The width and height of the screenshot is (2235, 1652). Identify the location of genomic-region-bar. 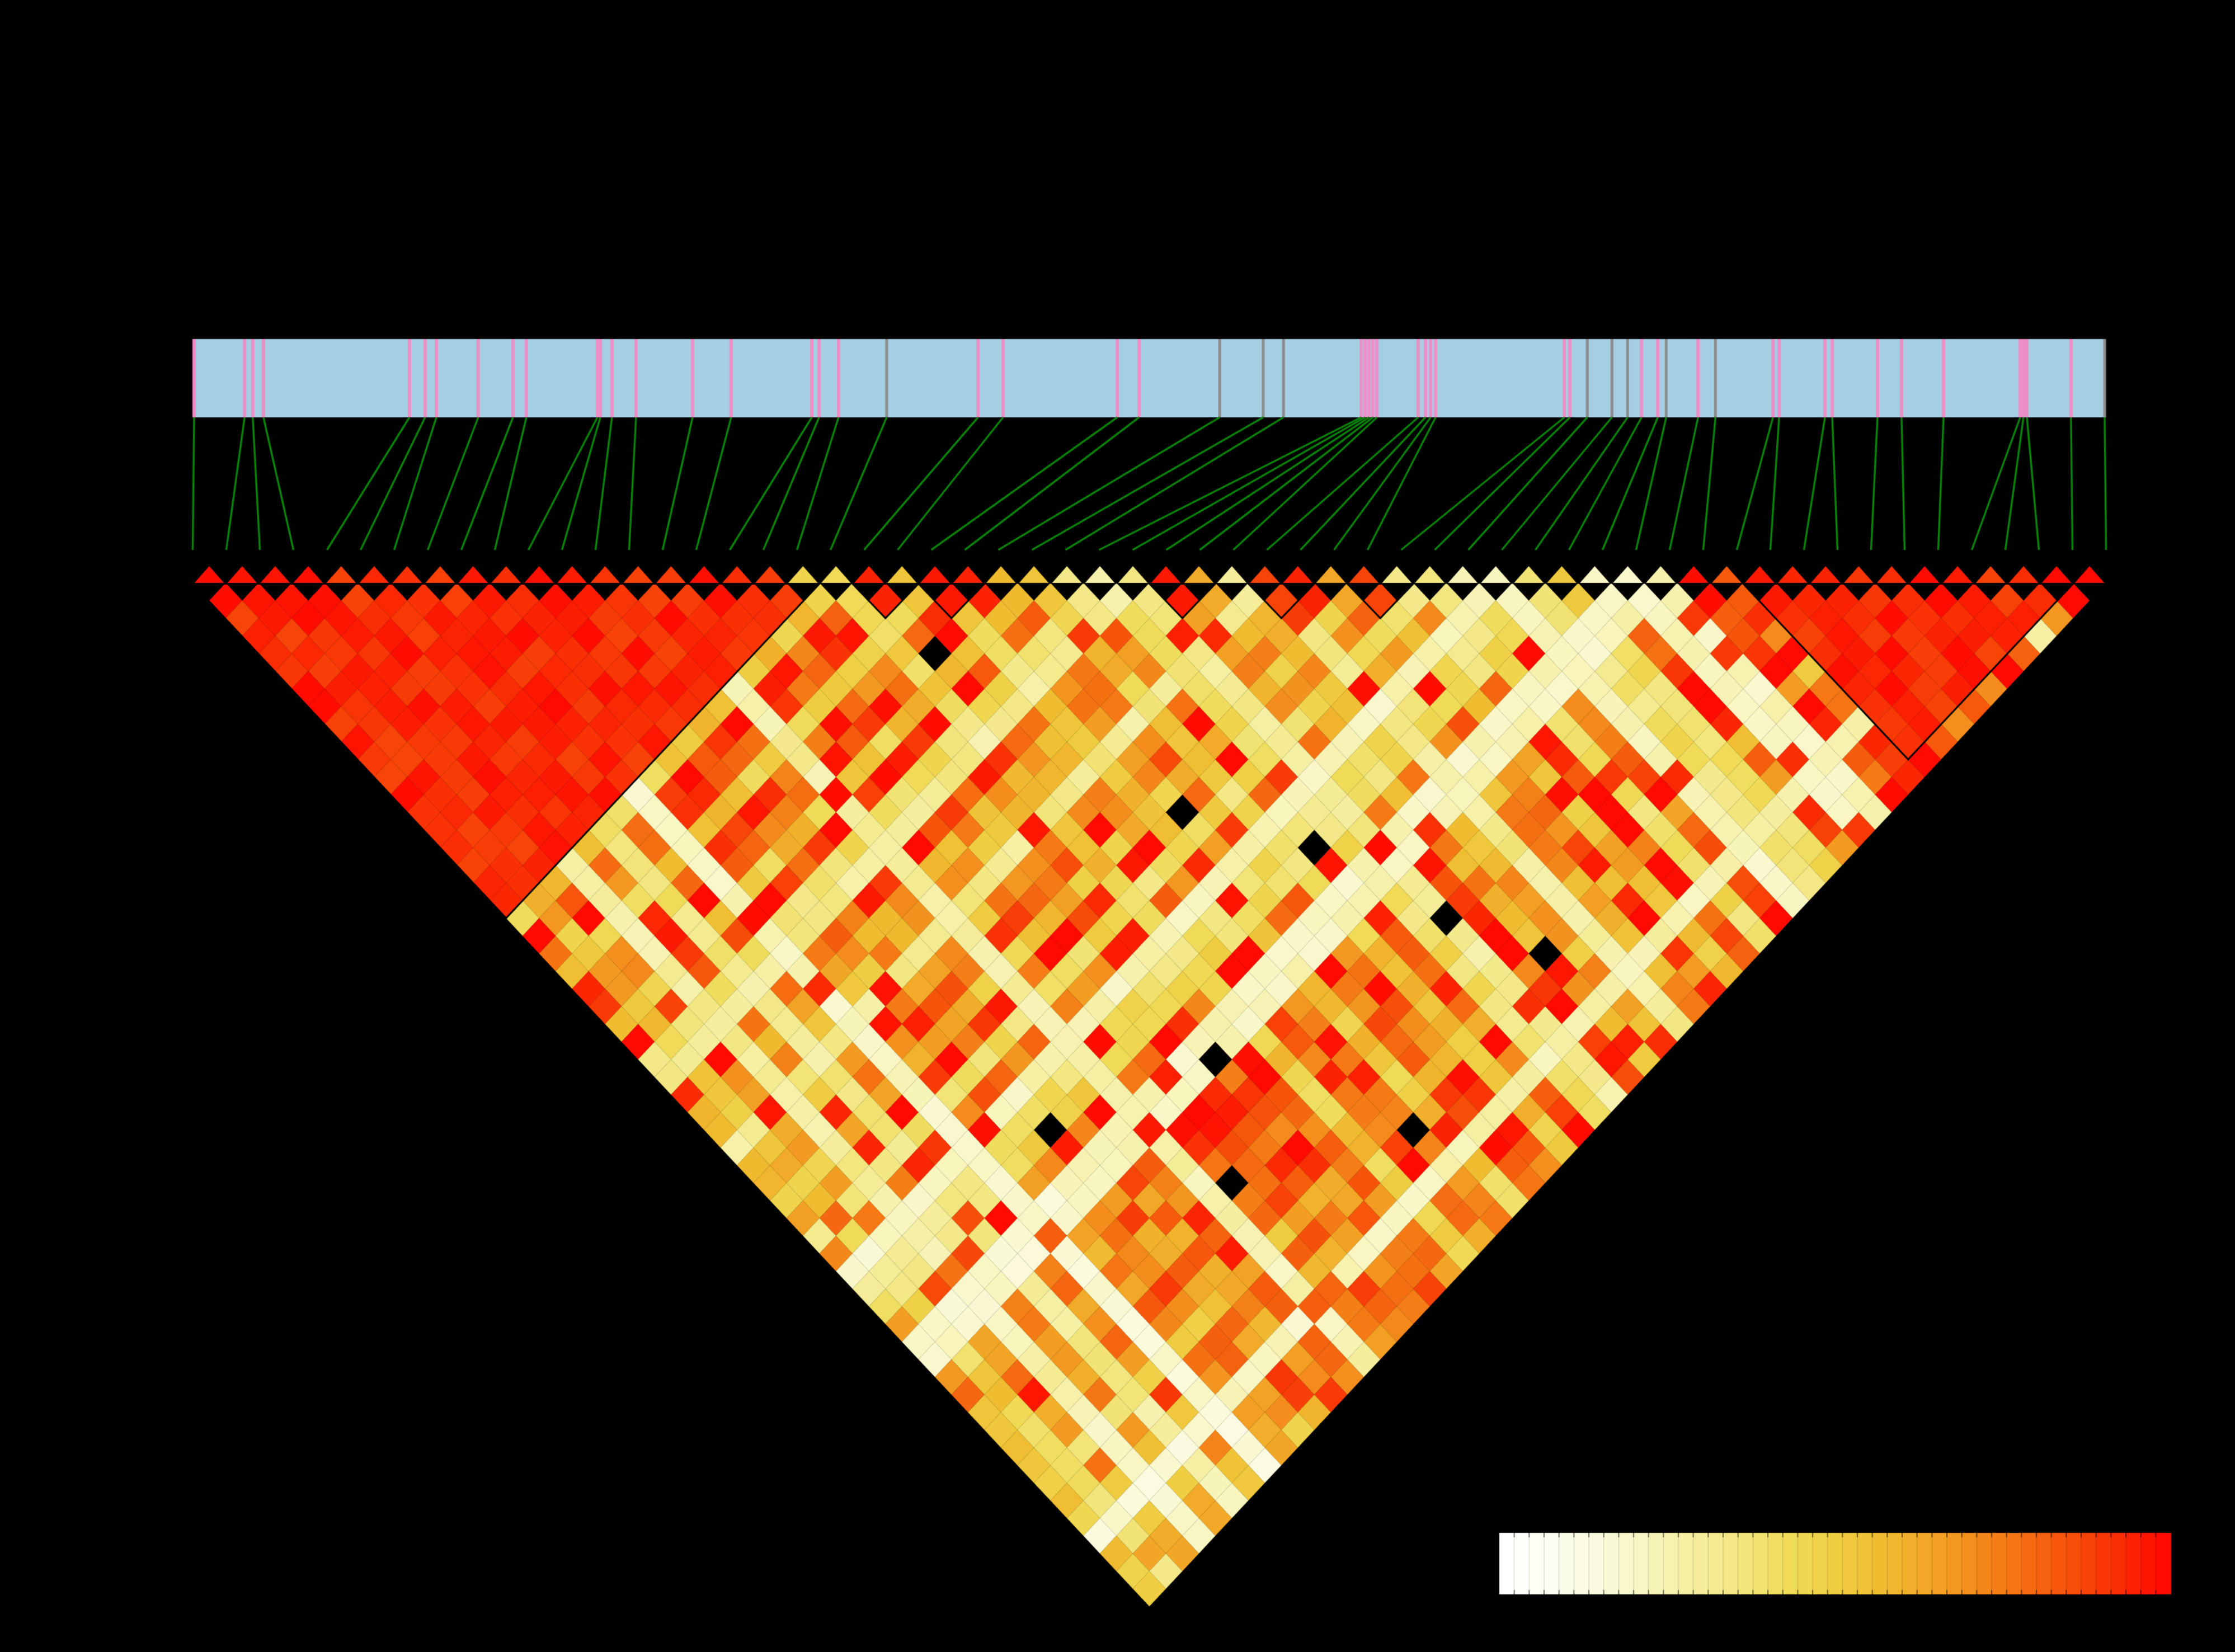
(1149, 378).